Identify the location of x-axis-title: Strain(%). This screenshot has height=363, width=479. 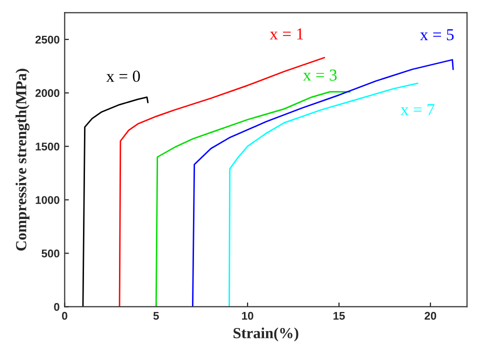
(266, 335).